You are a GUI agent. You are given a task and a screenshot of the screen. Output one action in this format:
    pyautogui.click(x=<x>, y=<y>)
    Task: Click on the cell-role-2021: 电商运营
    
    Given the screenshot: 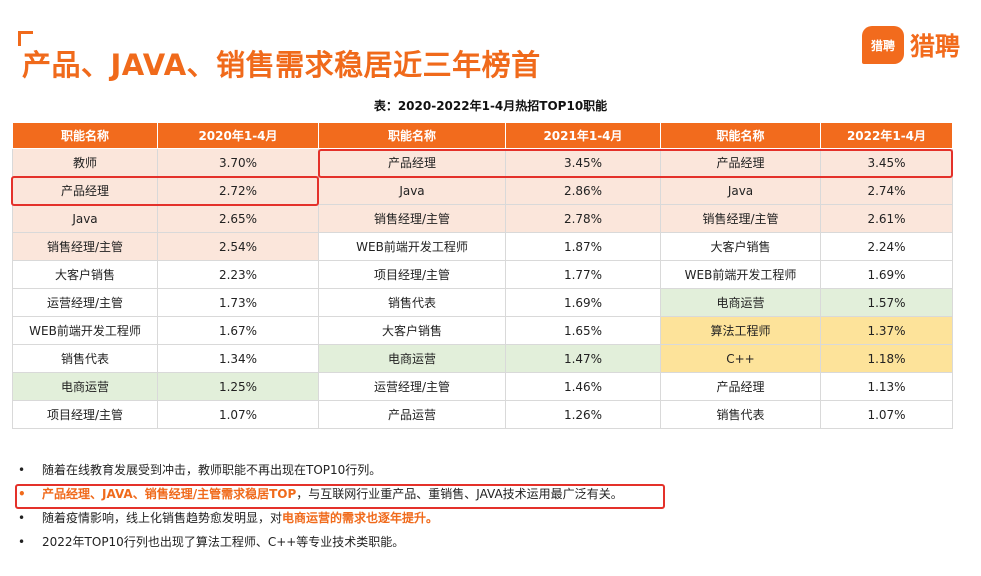 What is the action you would take?
    pyautogui.click(x=412, y=358)
    